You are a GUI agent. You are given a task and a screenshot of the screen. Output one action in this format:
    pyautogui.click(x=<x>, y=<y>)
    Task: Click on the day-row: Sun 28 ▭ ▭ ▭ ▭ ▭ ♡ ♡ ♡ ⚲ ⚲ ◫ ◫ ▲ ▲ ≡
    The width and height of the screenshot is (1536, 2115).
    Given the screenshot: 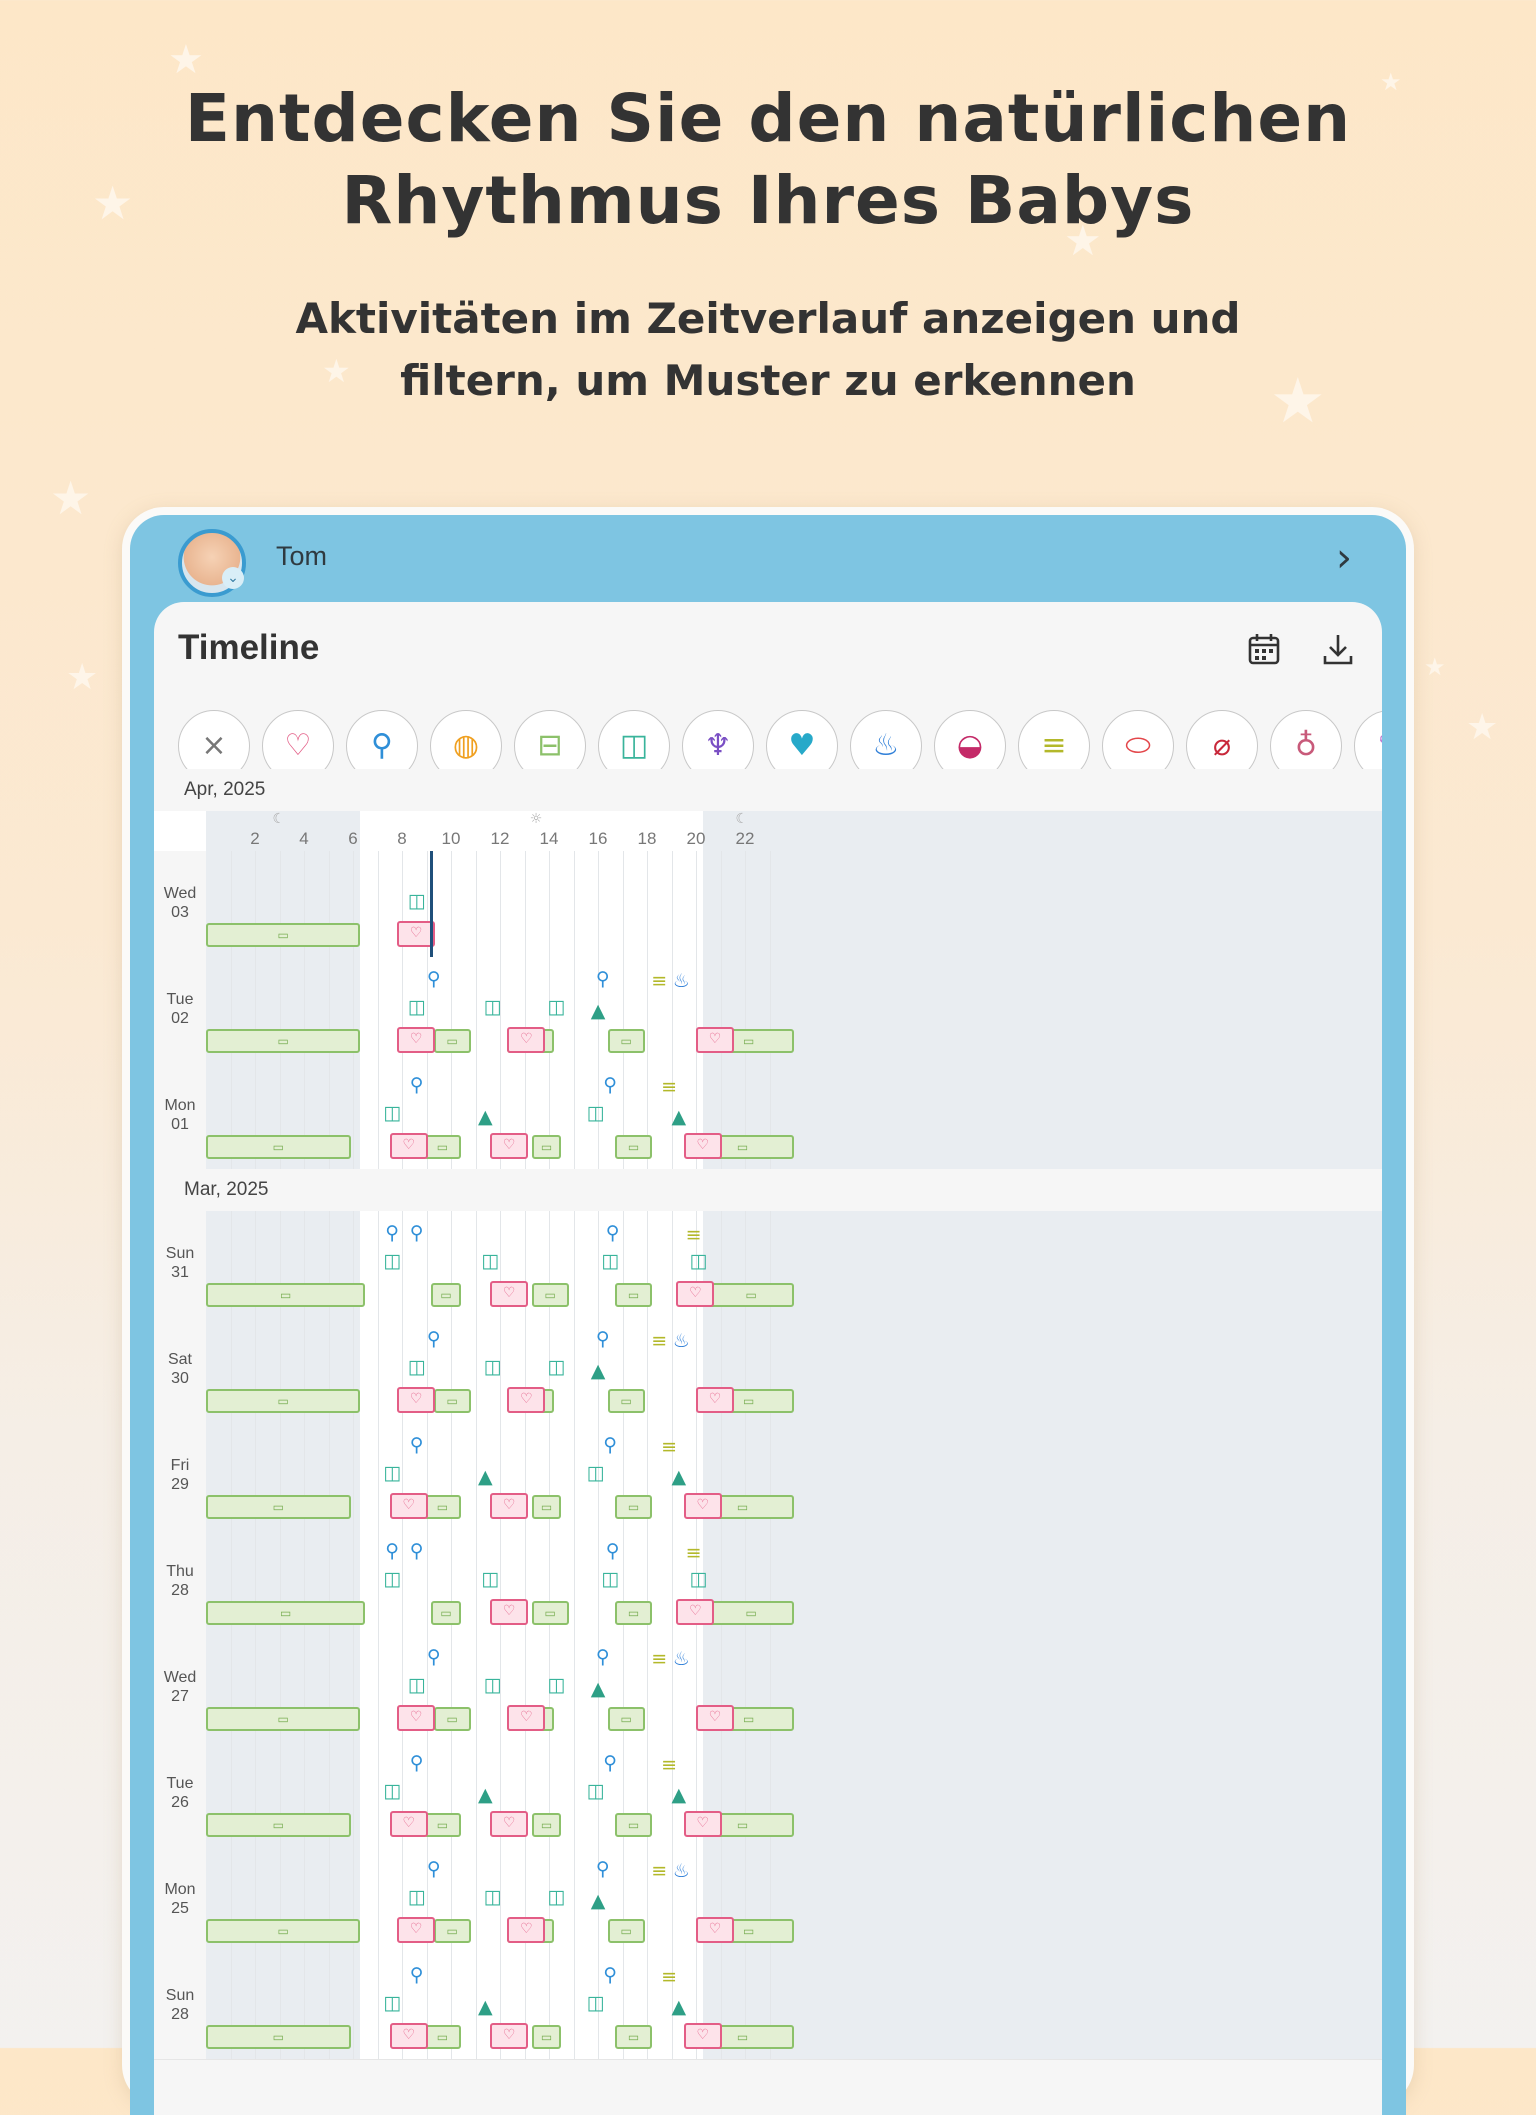 What is the action you would take?
    pyautogui.click(x=768, y=2006)
    